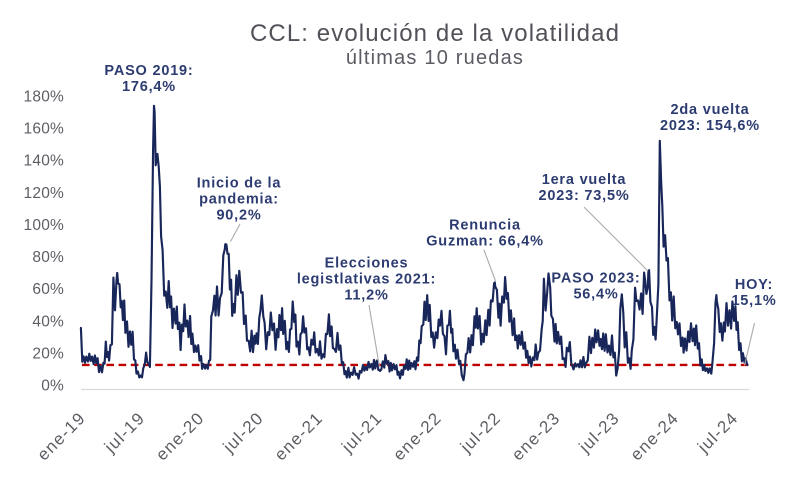  Describe the element at coordinates (655, 436) in the screenshot. I see `x-tick-label: ene-24` at that location.